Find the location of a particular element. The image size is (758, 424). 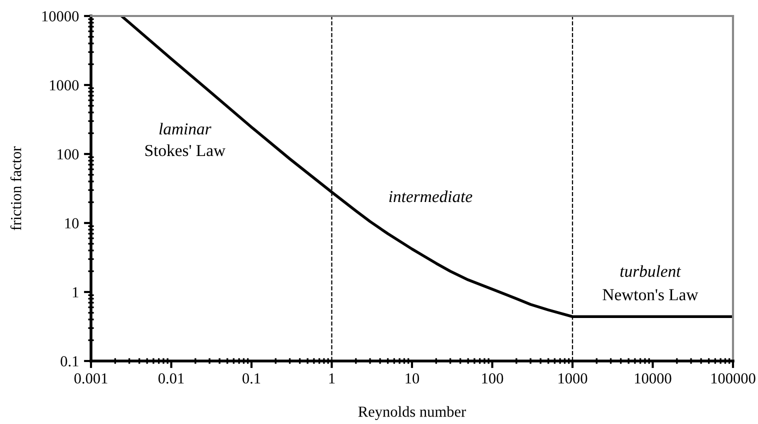

x-tick-label: 0.01 is located at coordinates (171, 378).